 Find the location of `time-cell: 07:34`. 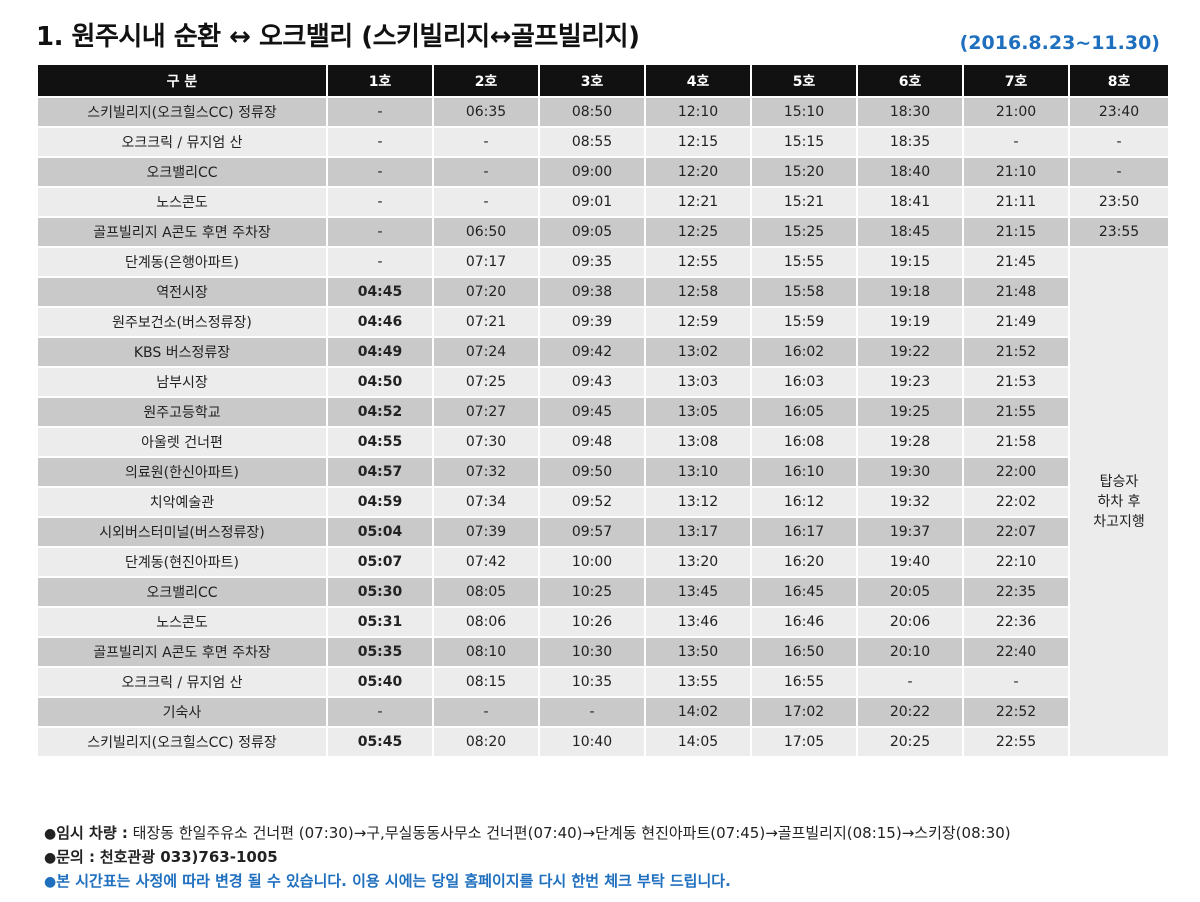

time-cell: 07:34 is located at coordinates (486, 502).